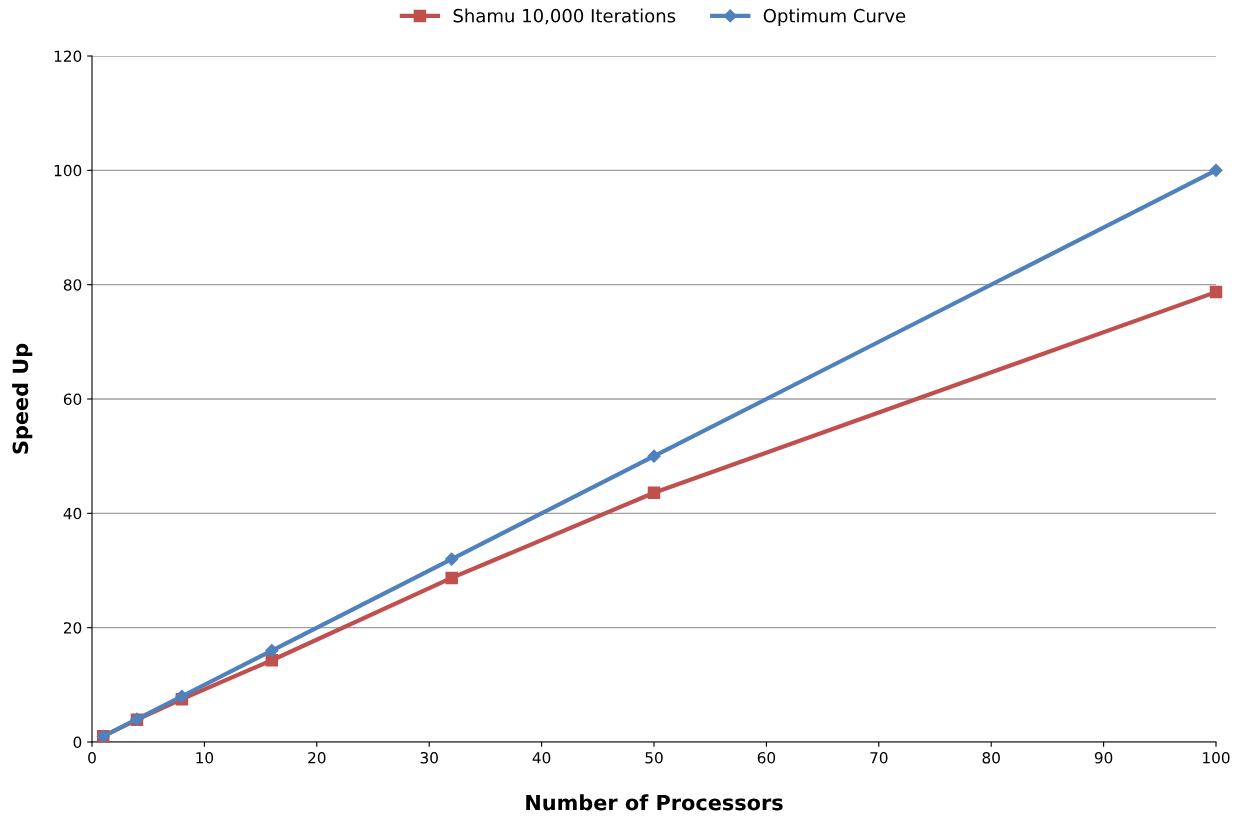 This screenshot has height=833, width=1248. What do you see at coordinates (429, 757) in the screenshot?
I see `x-tick-label: 30` at bounding box center [429, 757].